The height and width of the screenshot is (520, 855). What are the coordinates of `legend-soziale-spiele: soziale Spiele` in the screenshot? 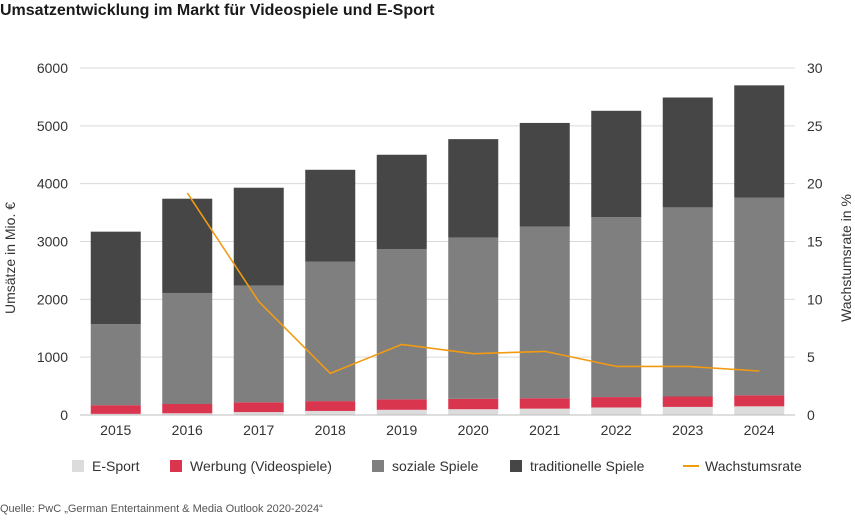 It's located at (425, 466).